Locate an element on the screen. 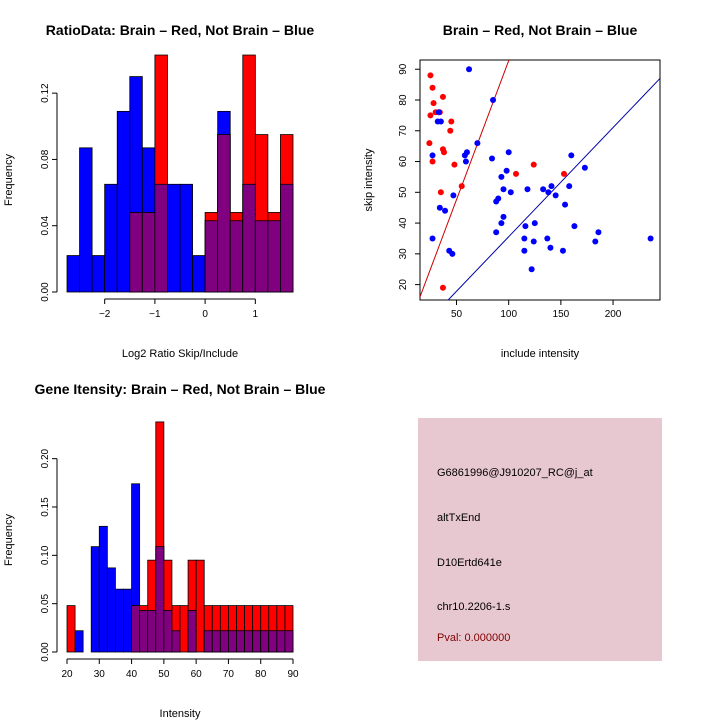 Image resolution: width=720 pixels, height=720 pixels. ratio-y-tick-label: 0.12 is located at coordinates (45, 93).